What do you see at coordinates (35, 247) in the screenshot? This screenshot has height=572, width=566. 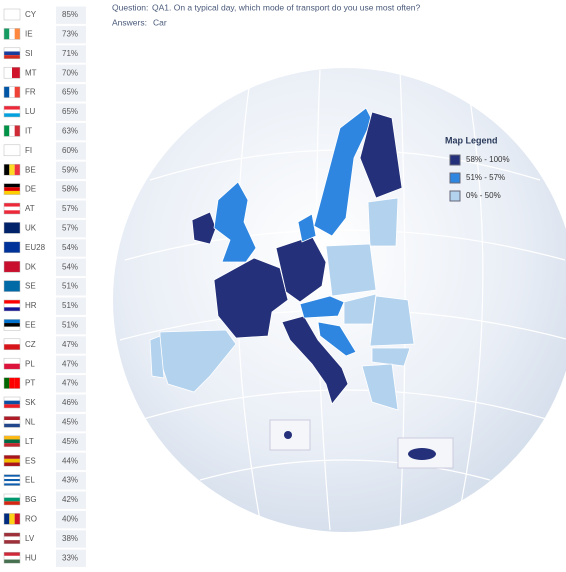 I see `country-code: EU28` at bounding box center [35, 247].